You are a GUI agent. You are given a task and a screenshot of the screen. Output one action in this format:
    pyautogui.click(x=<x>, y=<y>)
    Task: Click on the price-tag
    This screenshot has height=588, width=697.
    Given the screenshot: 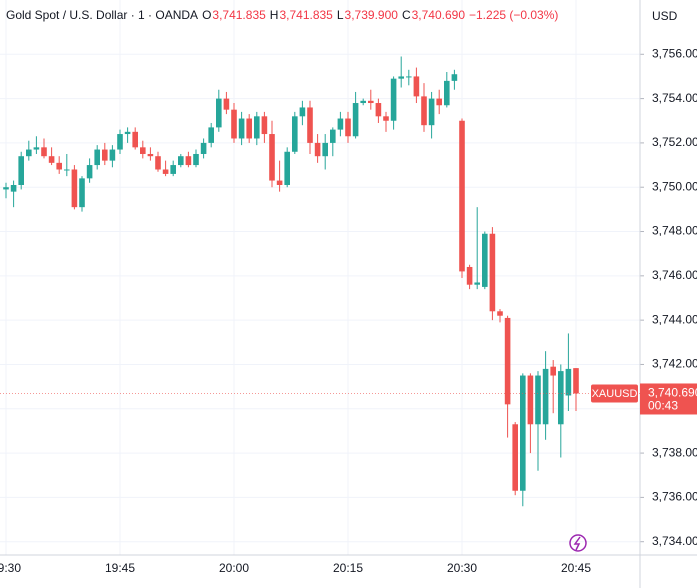 What is the action you would take?
    pyautogui.click(x=668, y=399)
    